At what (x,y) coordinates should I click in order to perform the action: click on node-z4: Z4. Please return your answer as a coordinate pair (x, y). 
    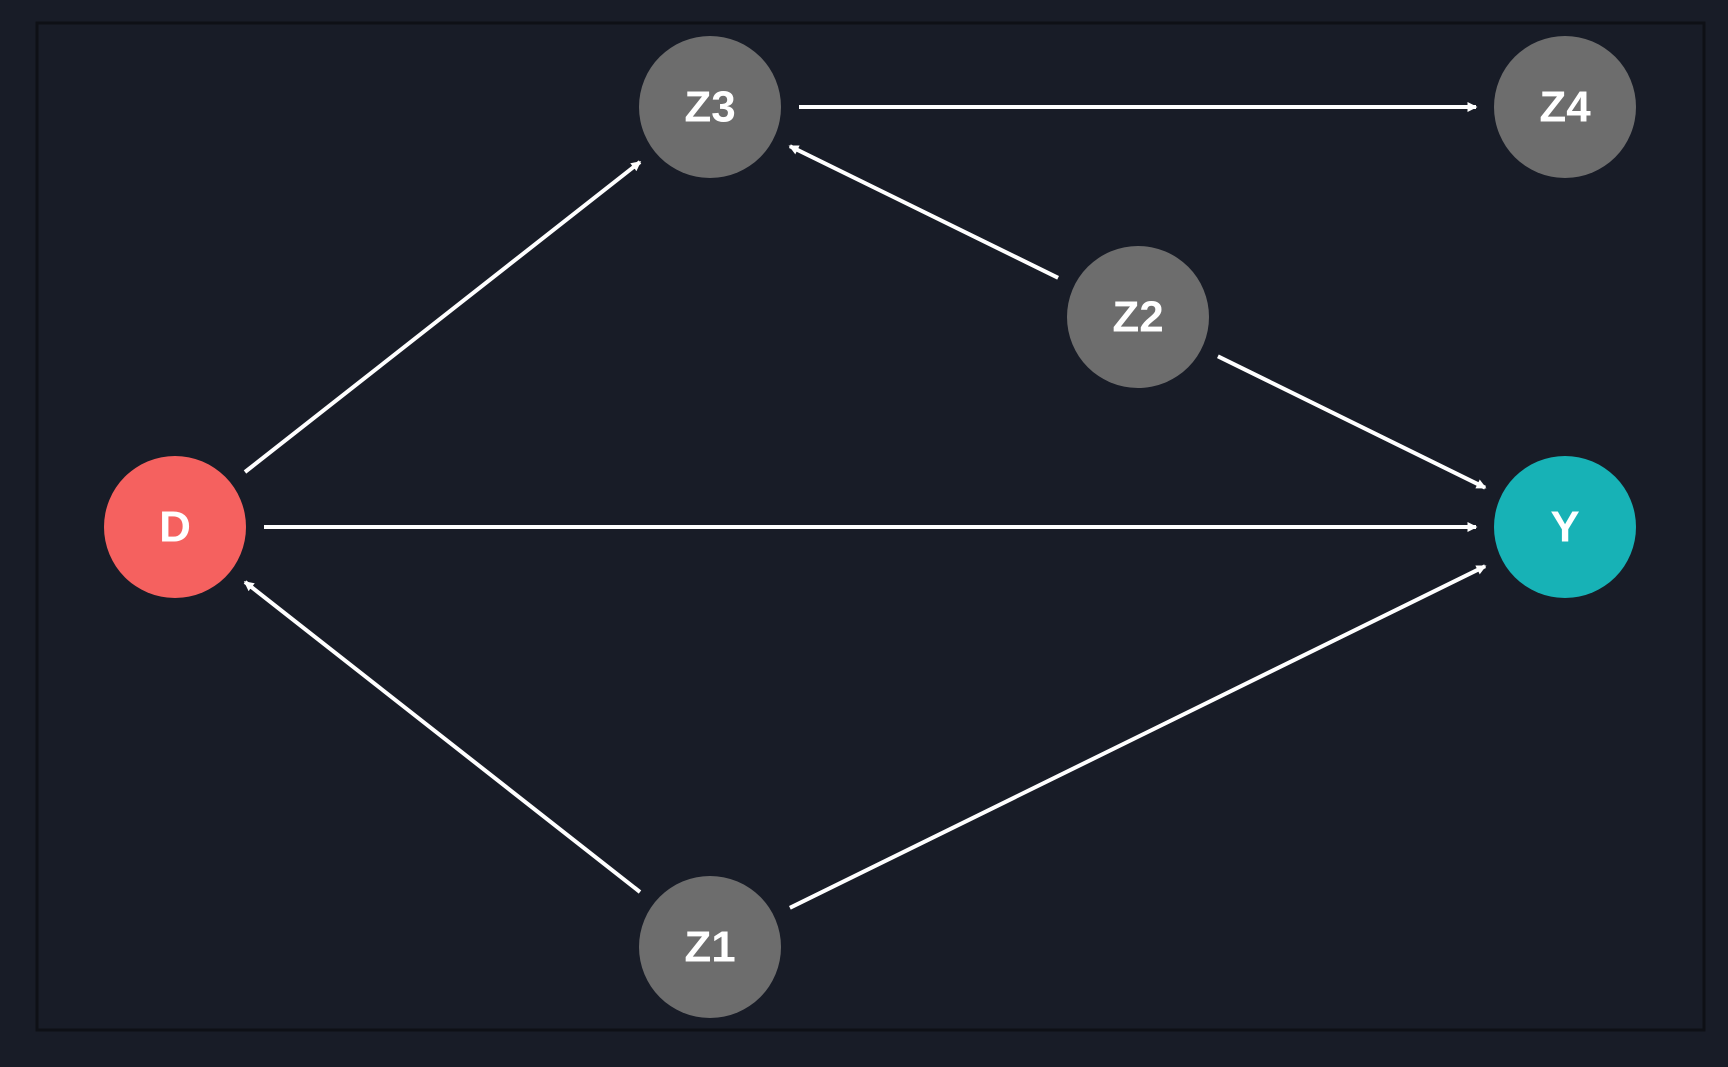
    Looking at the image, I should click on (1565, 107).